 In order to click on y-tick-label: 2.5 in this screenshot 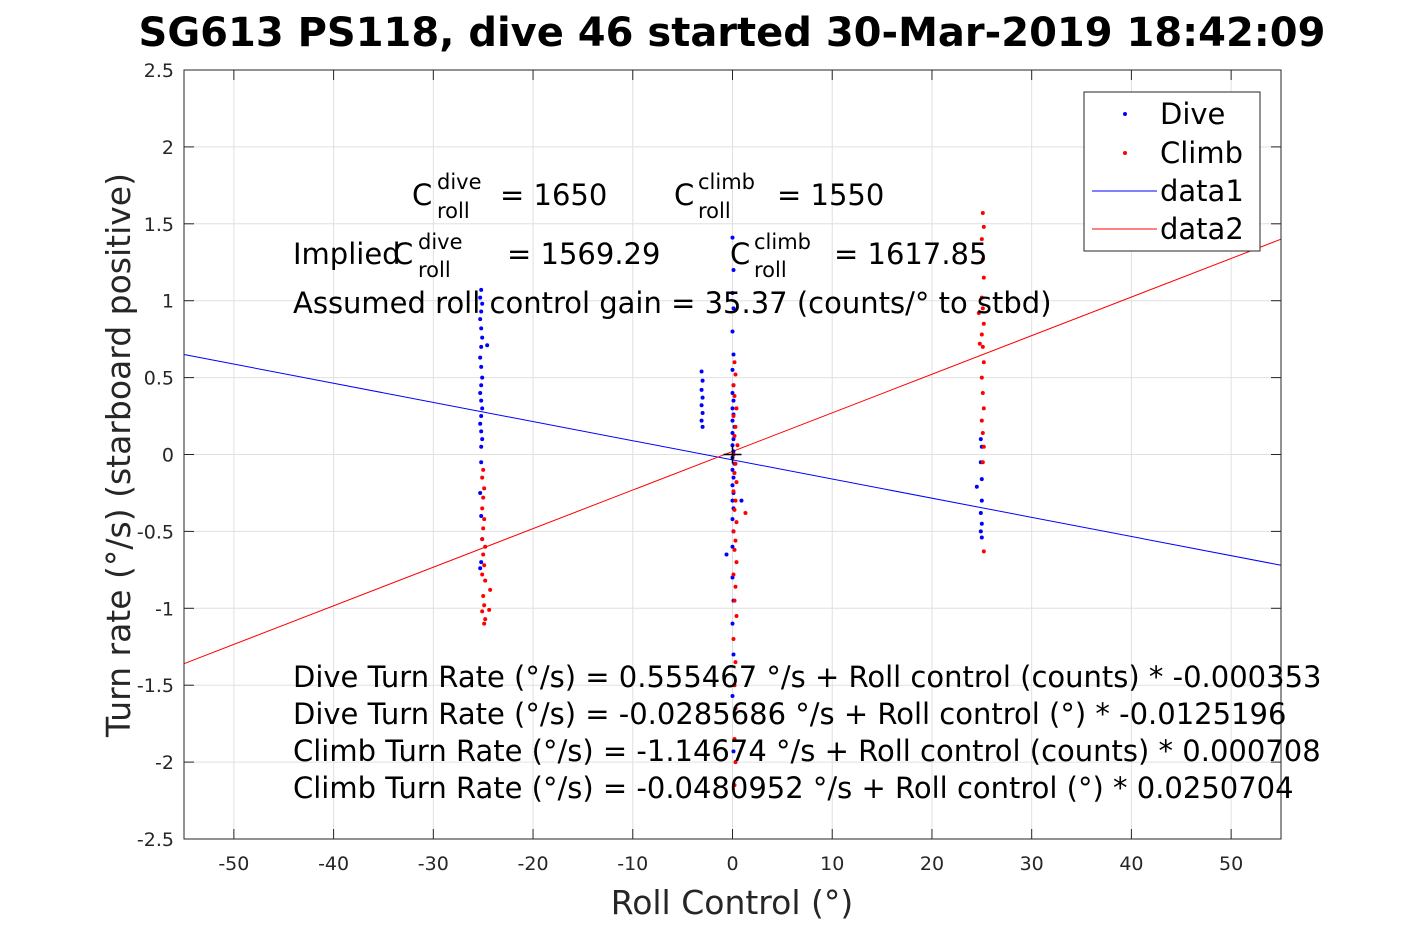, I will do `click(159, 71)`.